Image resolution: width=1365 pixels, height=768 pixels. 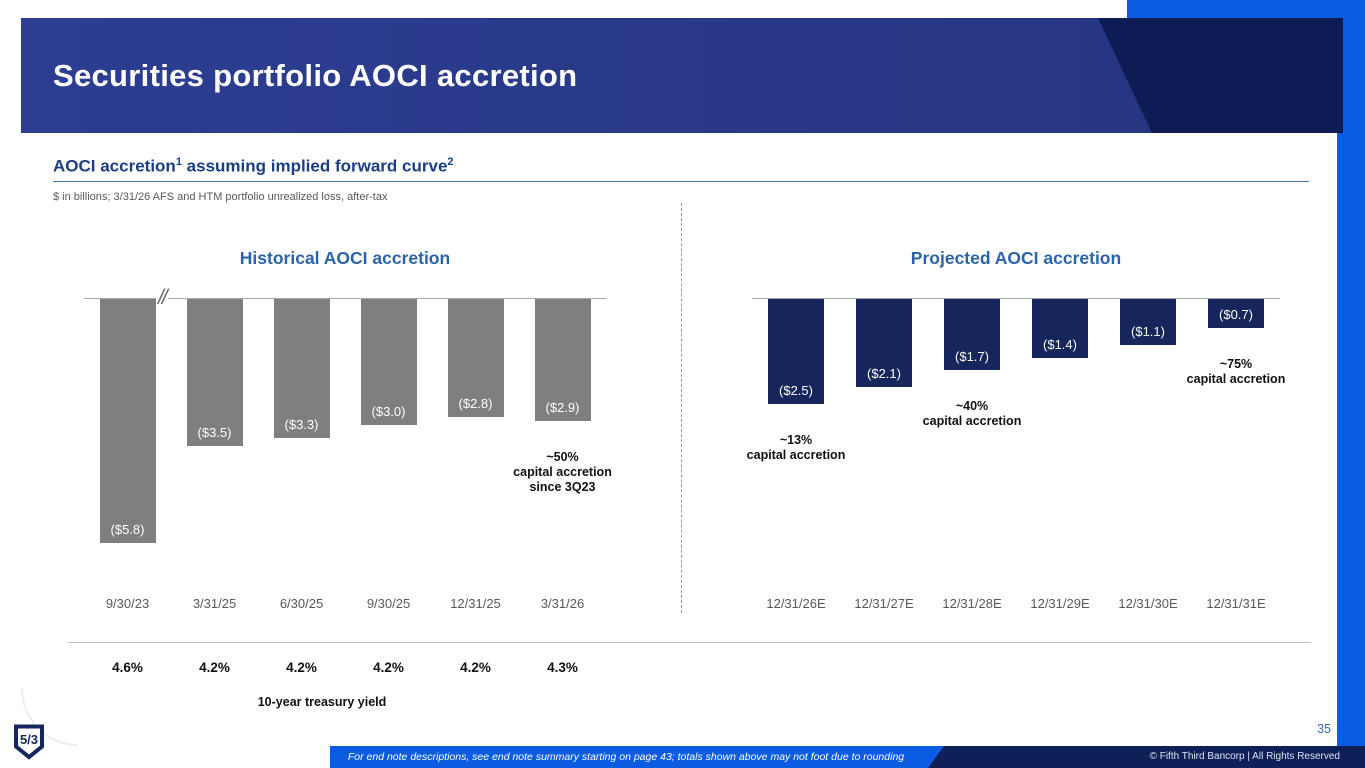 I want to click on bar-column: ($3.3), so click(x=301, y=368).